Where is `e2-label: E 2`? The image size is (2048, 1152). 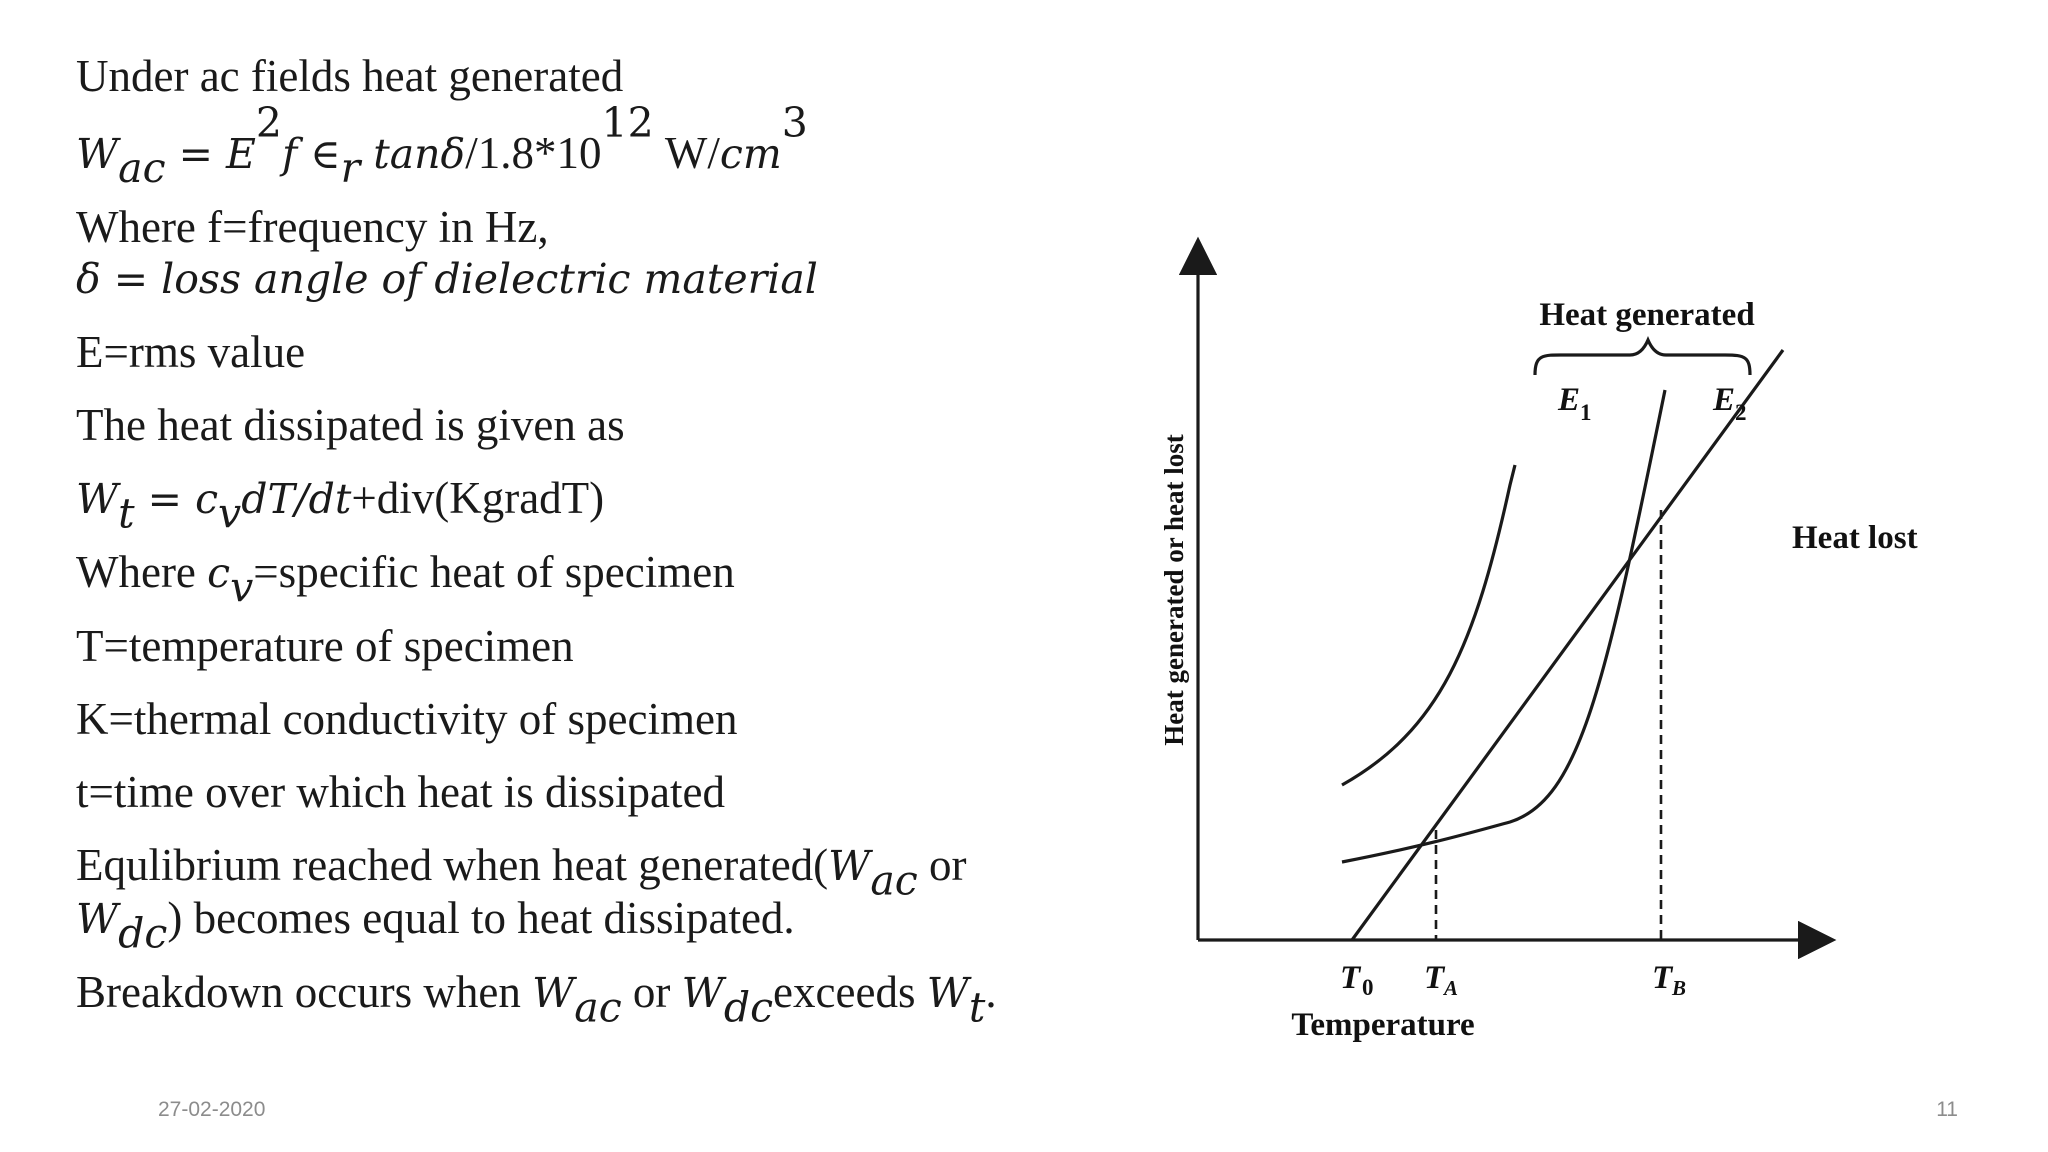
e2-label: E 2 is located at coordinates (1729, 403).